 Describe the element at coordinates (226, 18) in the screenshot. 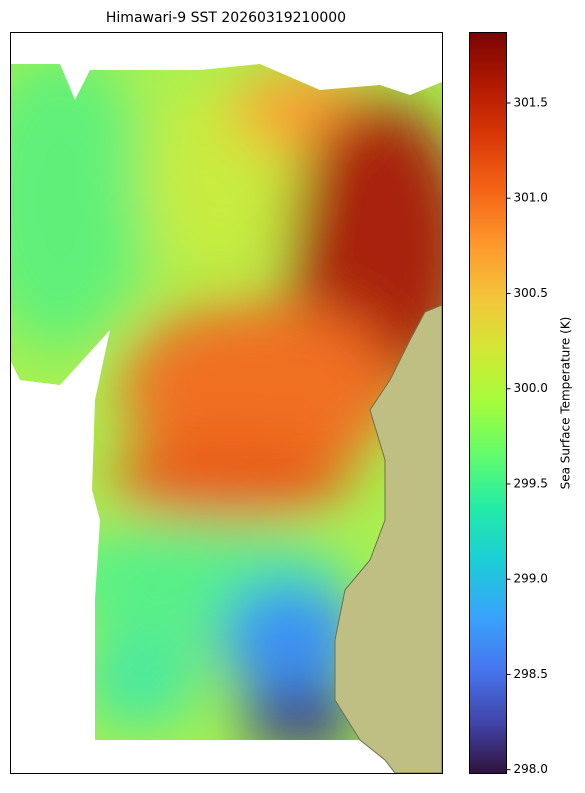

I see `map-title: Himawari-9 SST 20260319210000` at that location.